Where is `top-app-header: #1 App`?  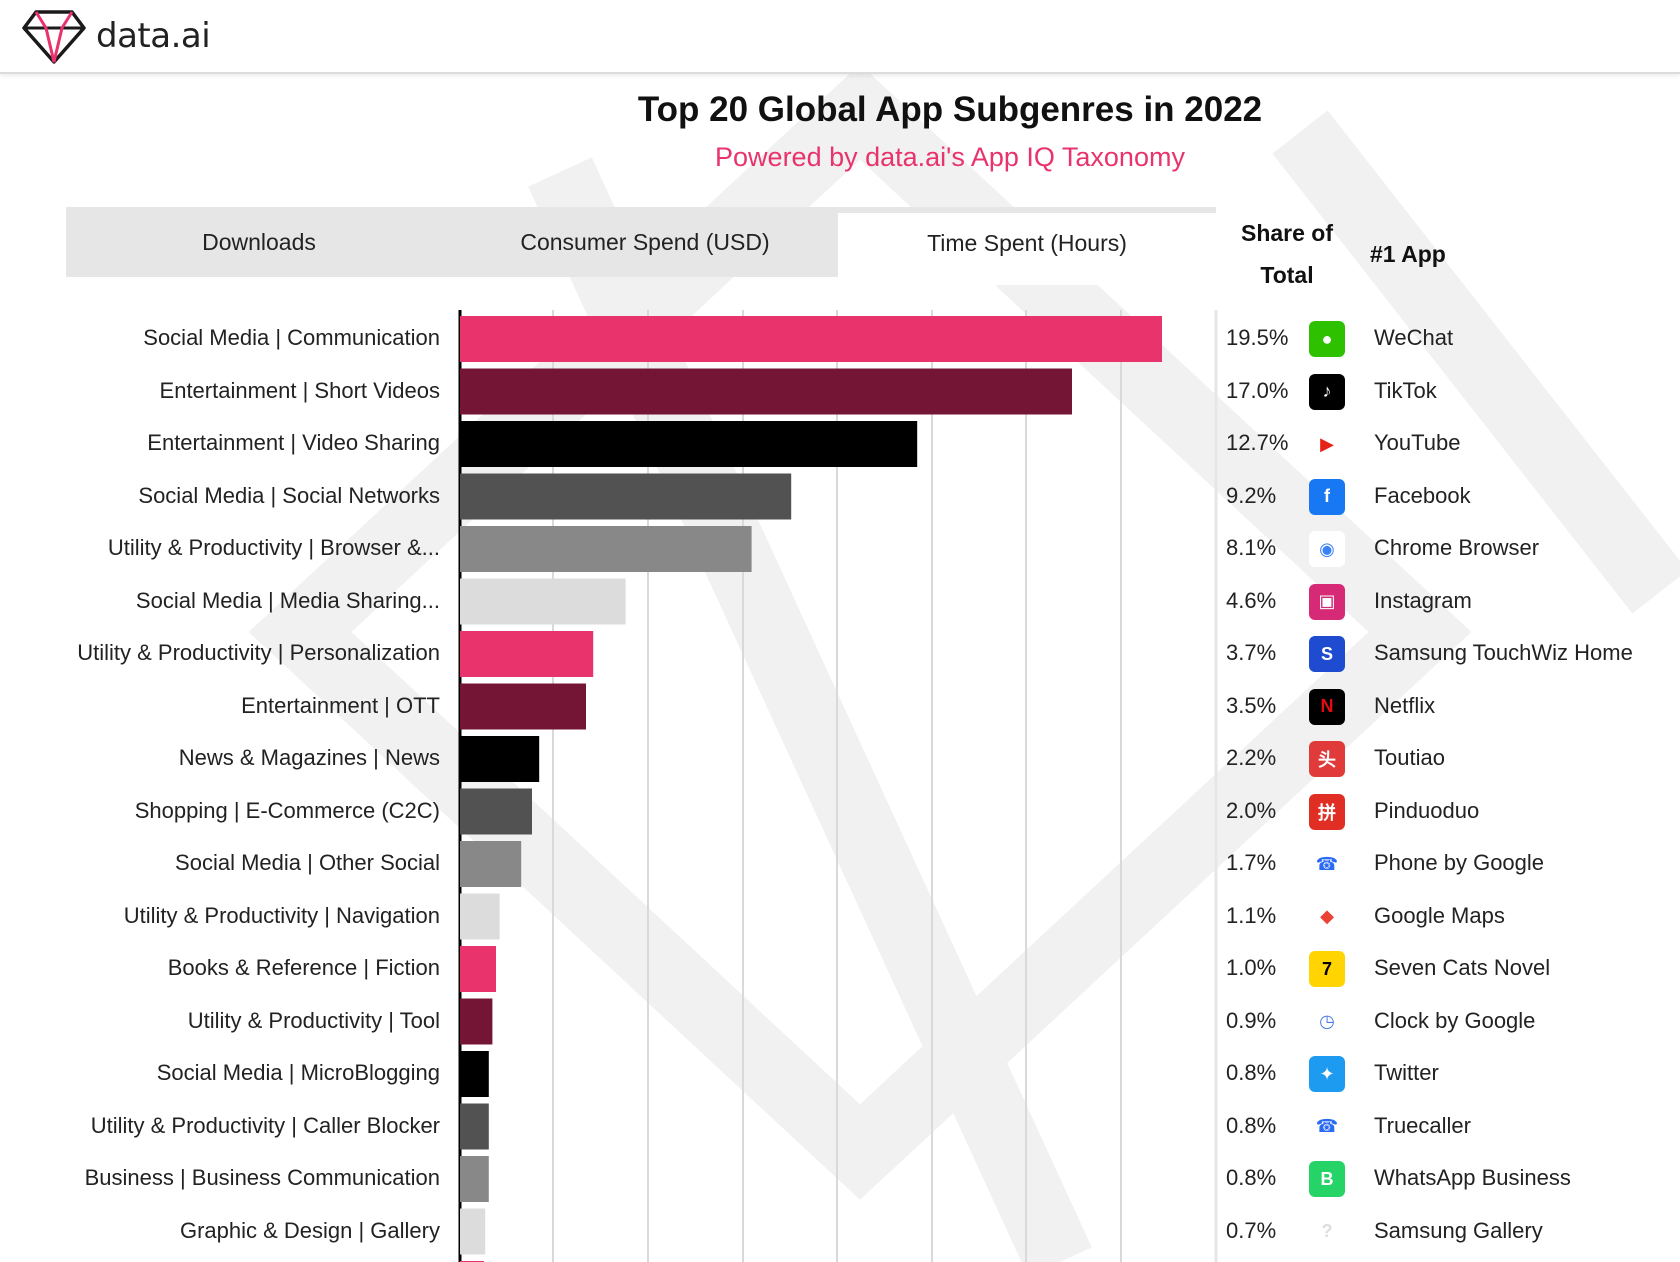 top-app-header: #1 App is located at coordinates (1408, 254).